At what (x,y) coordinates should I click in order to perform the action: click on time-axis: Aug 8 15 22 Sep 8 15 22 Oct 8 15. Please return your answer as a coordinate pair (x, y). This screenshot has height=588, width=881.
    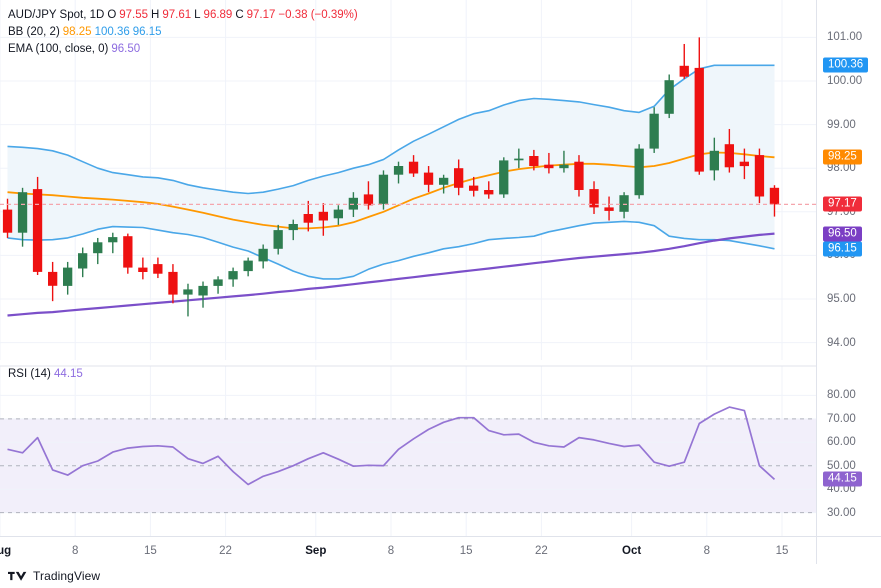
    Looking at the image, I should click on (408, 550).